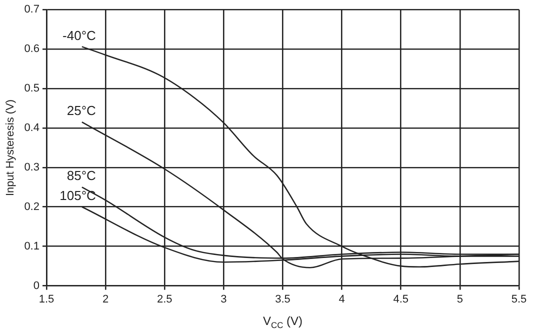  What do you see at coordinates (81, 110) in the screenshot?
I see `annotation: 25°C` at bounding box center [81, 110].